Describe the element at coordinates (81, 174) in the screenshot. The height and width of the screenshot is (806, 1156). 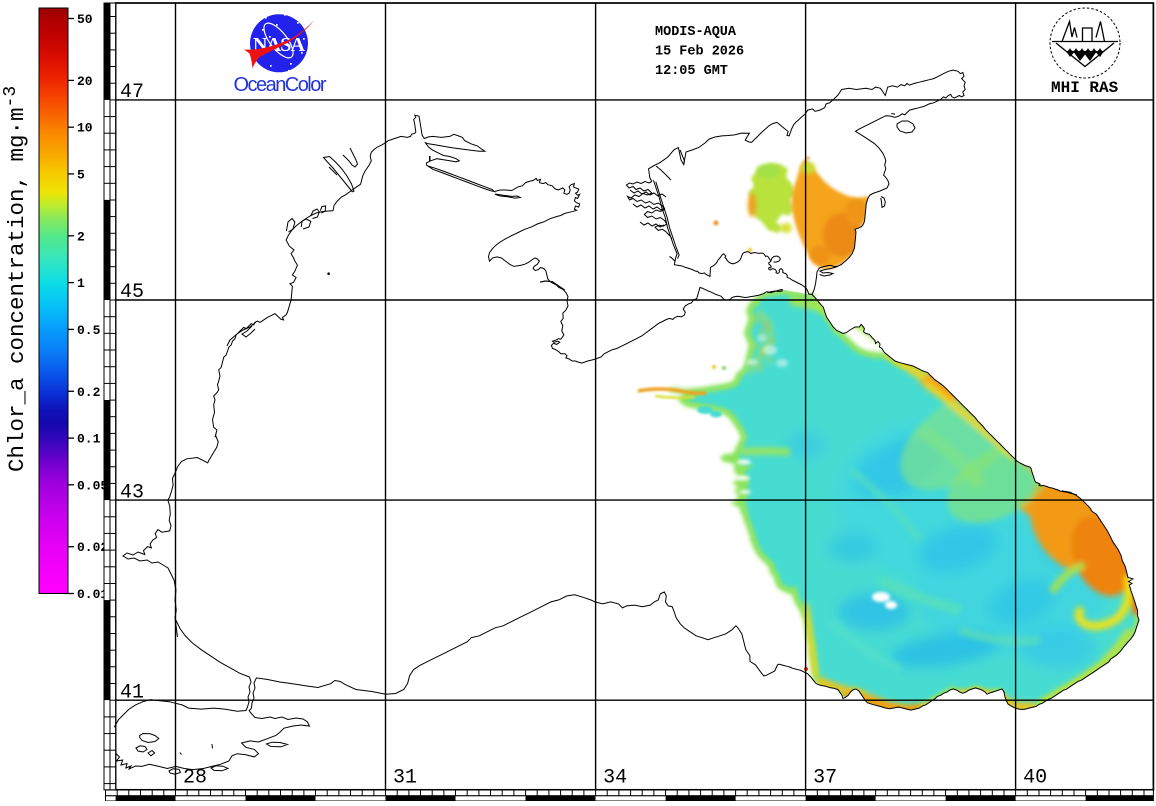
I see `svg-text: 5` at that location.